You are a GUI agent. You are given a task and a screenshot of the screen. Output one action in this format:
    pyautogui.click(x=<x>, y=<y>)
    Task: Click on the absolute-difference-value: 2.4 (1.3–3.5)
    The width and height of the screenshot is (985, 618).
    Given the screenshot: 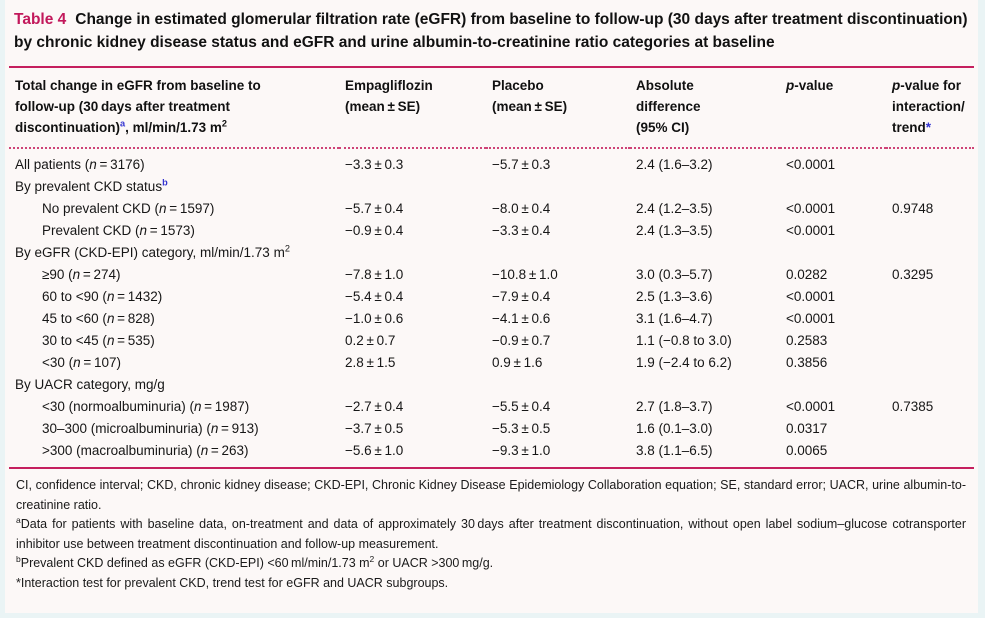 What is the action you would take?
    pyautogui.click(x=674, y=230)
    